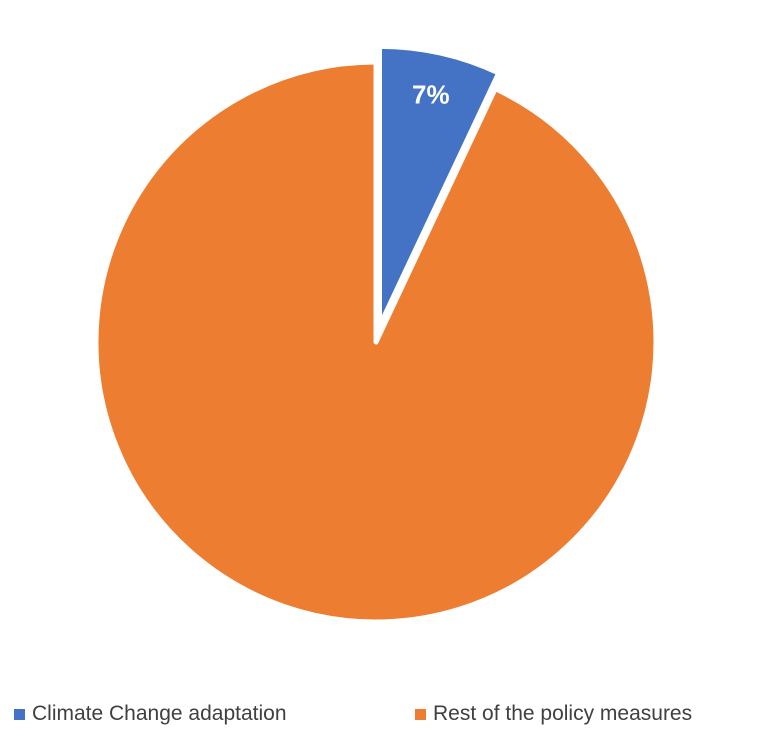 The image size is (761, 737). I want to click on legend-item-climate-change-adaptation: Climate Change adaptation, so click(150, 714).